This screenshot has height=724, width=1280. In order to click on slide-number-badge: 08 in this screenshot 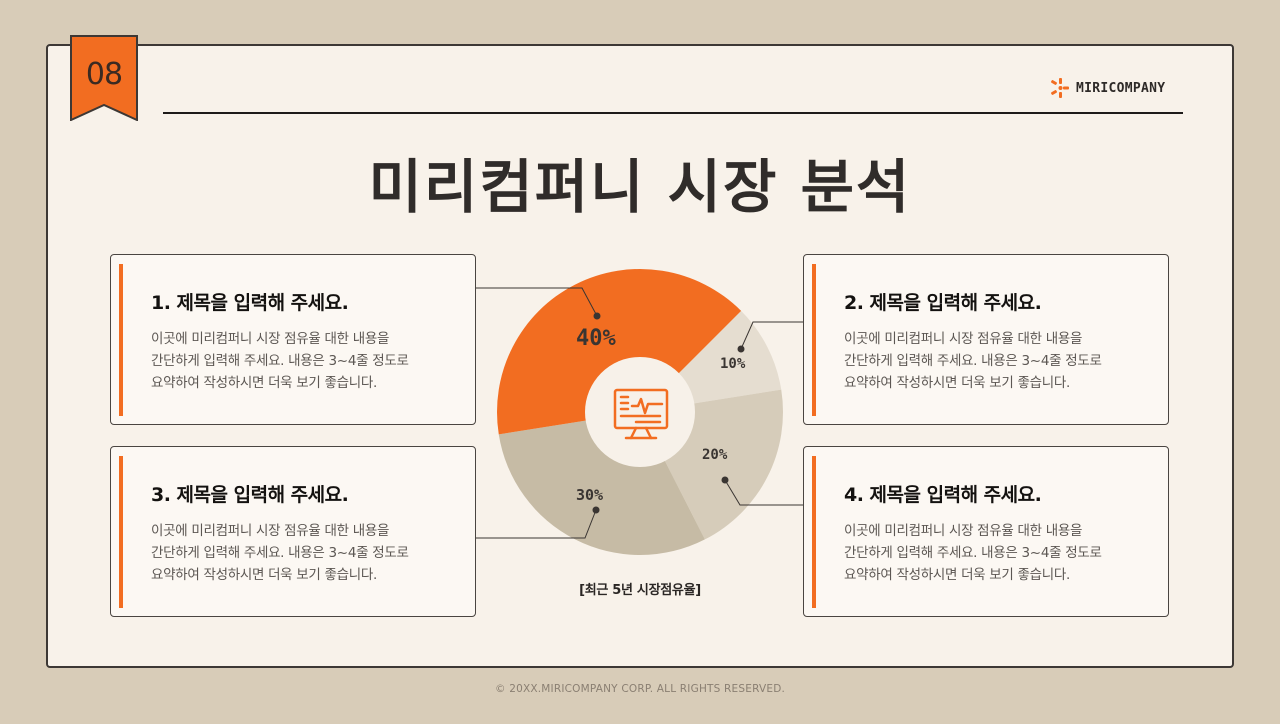, I will do `click(104, 78)`.